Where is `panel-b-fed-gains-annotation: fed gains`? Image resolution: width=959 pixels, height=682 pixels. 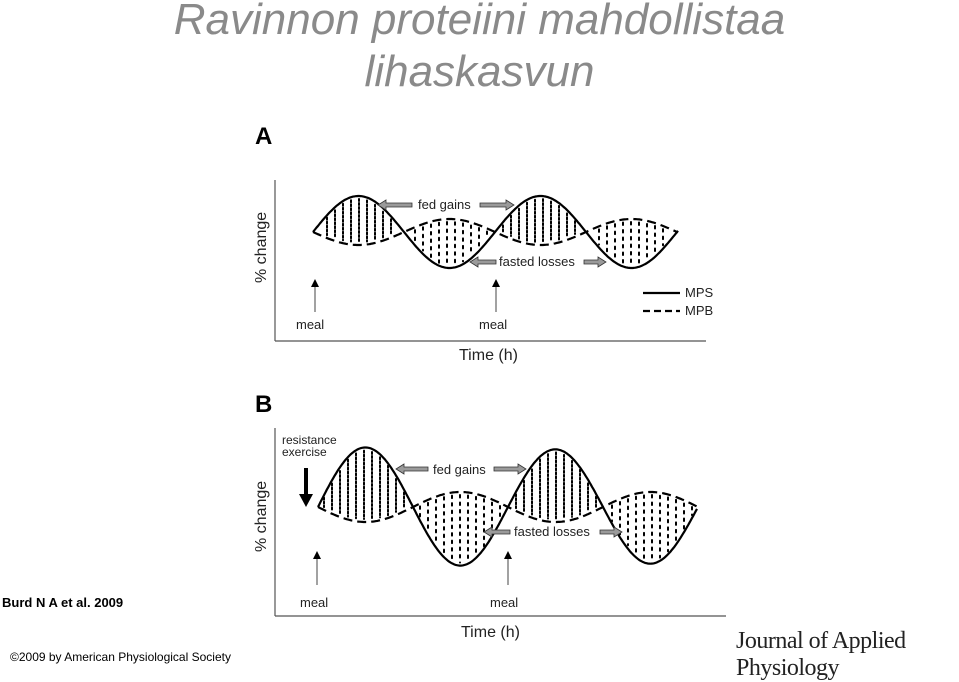
panel-b-fed-gains-annotation: fed gains is located at coordinates (461, 469).